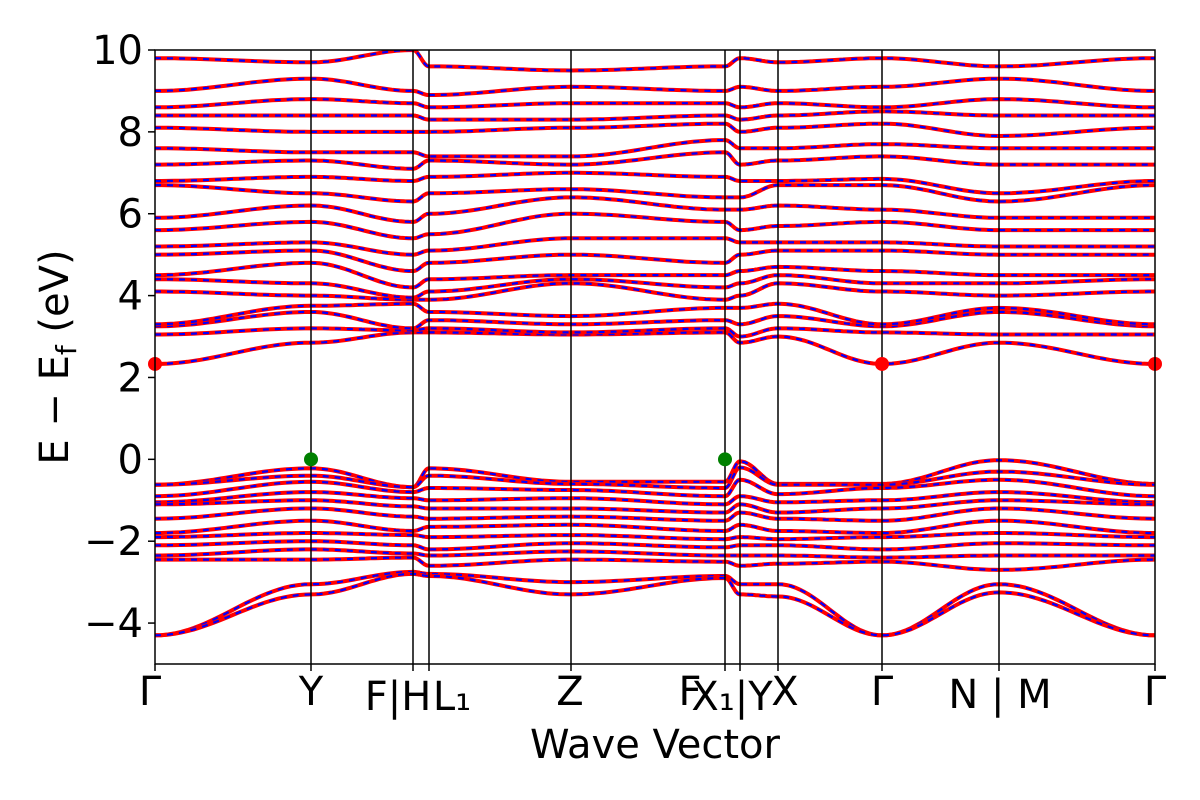 The image size is (1200, 800). I want to click on valence-band-2-spin-up, so click(655, 477).